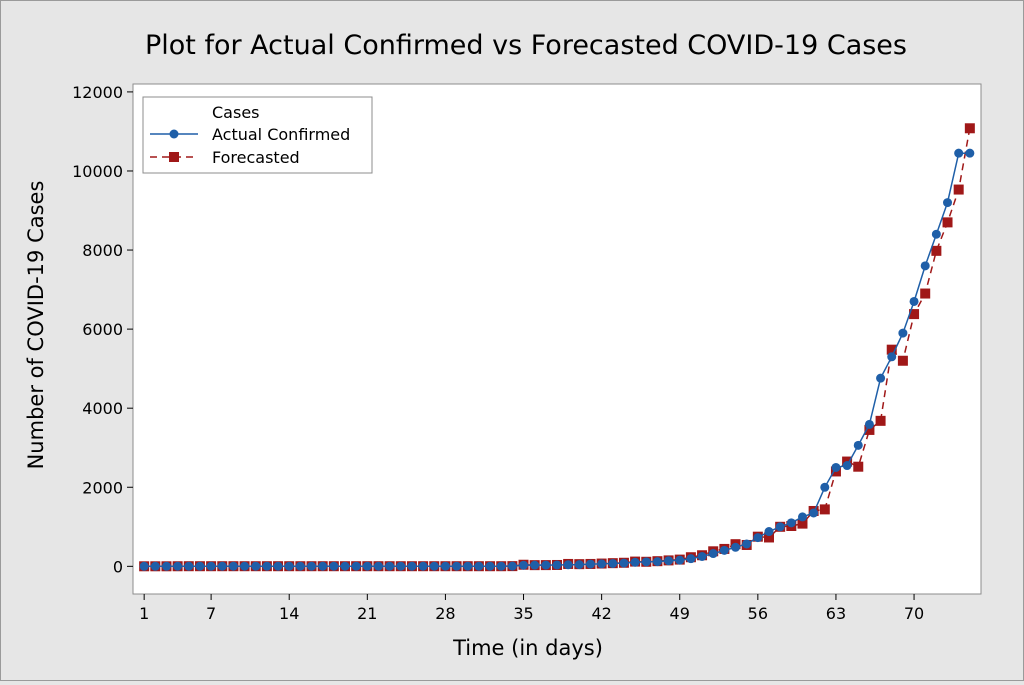  I want to click on y-tick-label: 6000, so click(102, 329).